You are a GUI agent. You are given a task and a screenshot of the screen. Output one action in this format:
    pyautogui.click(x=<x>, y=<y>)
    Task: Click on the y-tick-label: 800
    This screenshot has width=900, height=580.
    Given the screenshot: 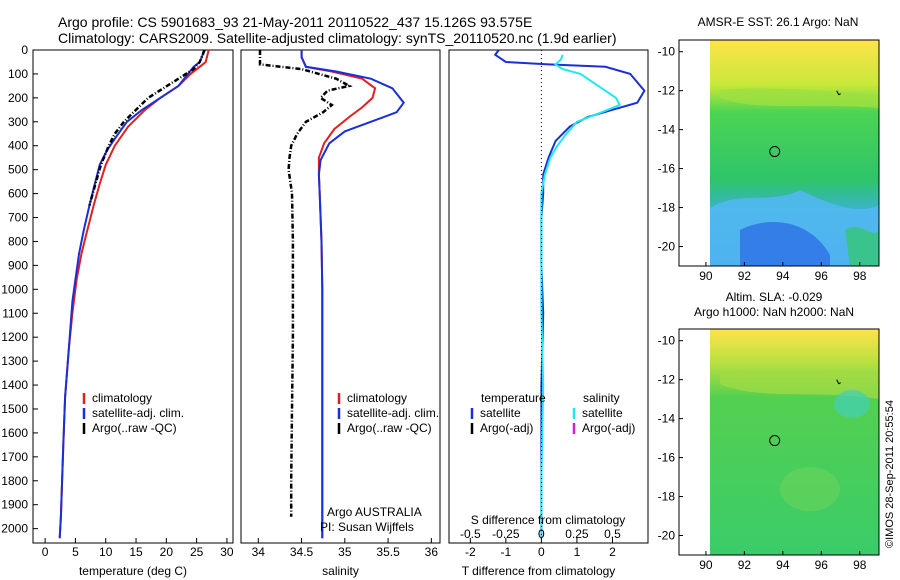 What is the action you would take?
    pyautogui.click(x=18, y=241)
    